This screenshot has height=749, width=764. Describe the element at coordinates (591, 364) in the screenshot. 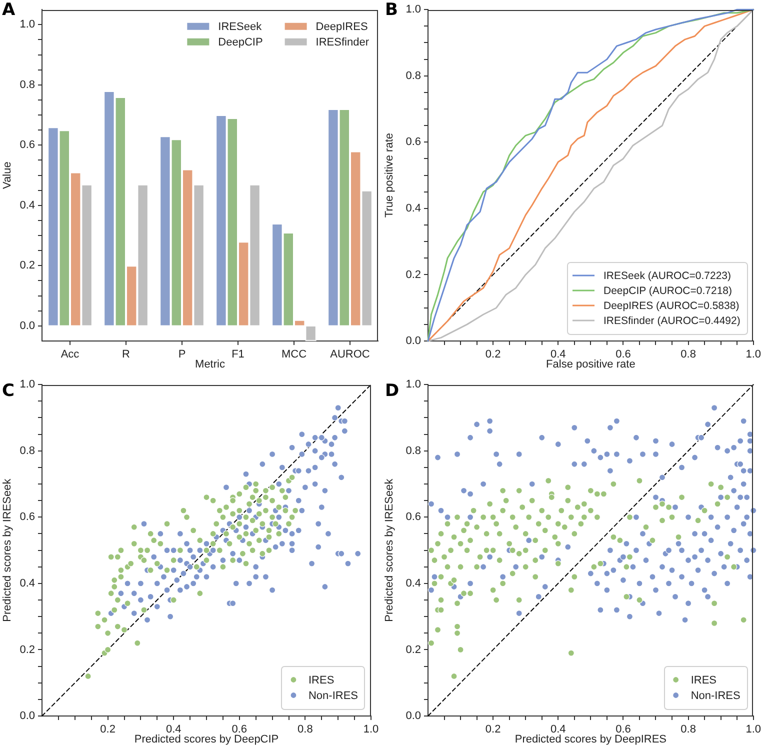

I see `x-axis-title: False positive rate` at that location.